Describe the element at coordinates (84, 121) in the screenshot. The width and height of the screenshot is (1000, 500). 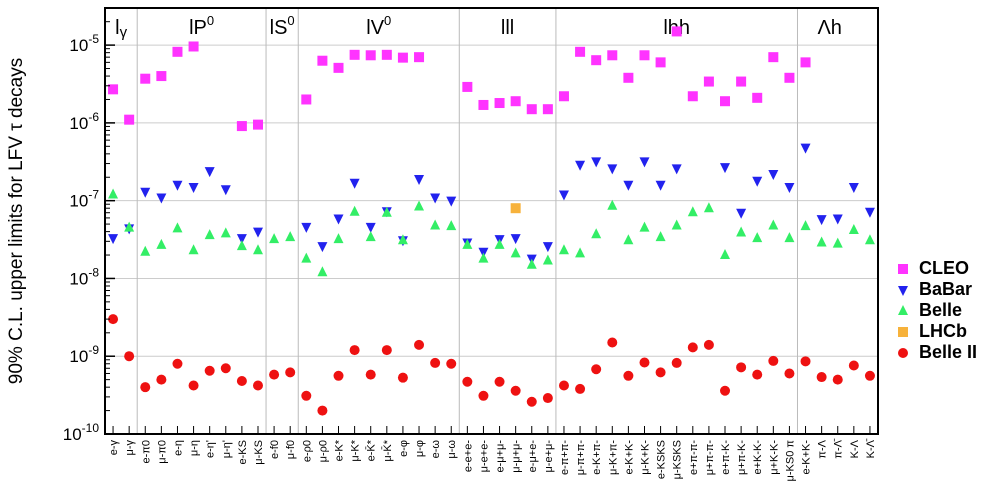
I see `y-tick-label: 10-6` at that location.